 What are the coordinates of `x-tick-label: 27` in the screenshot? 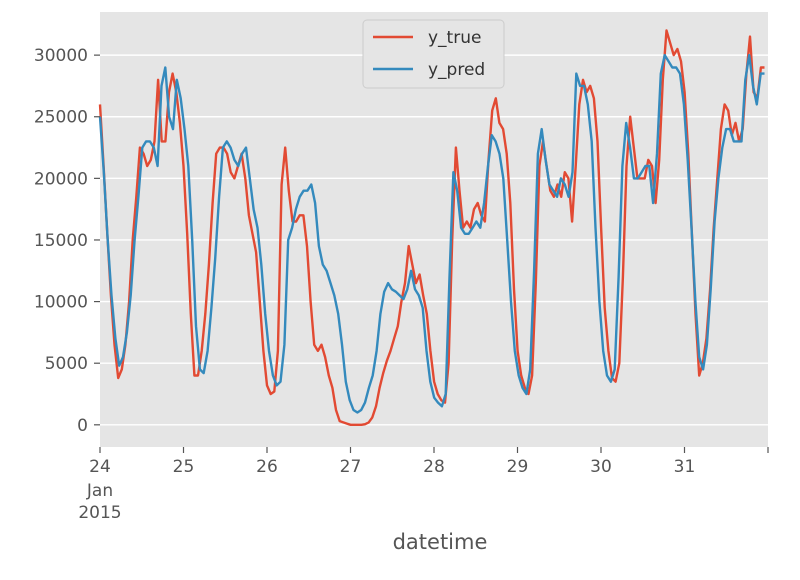 It's located at (351, 467).